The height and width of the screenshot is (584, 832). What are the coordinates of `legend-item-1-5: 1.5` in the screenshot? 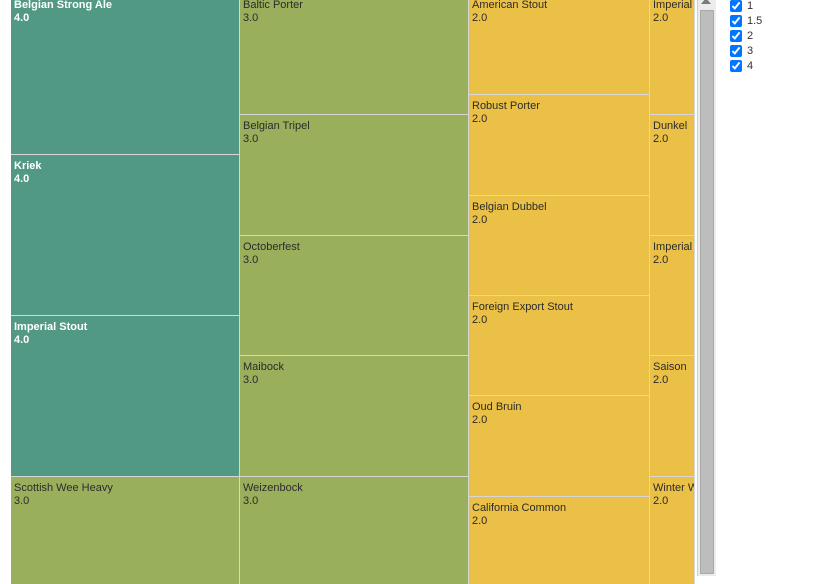 It's located at (746, 21).